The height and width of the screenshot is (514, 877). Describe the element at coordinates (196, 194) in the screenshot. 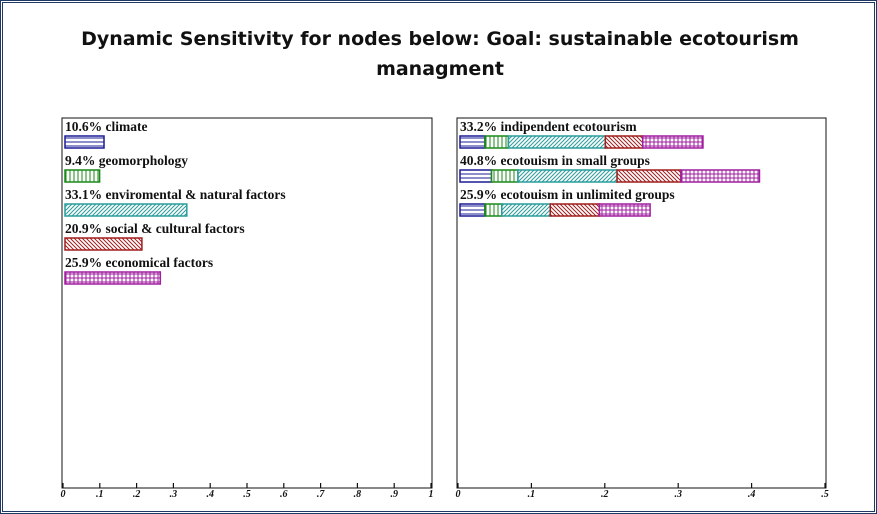

I see `category-label: enviromental & natural factors` at that location.